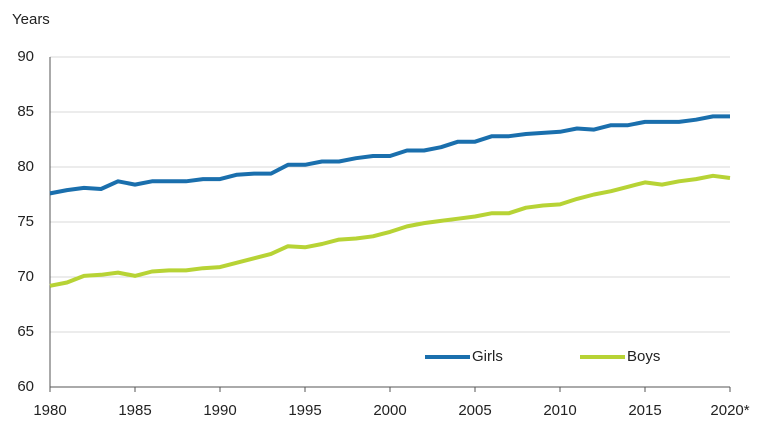  What do you see at coordinates (487, 356) in the screenshot?
I see `legend-label: Girls` at bounding box center [487, 356].